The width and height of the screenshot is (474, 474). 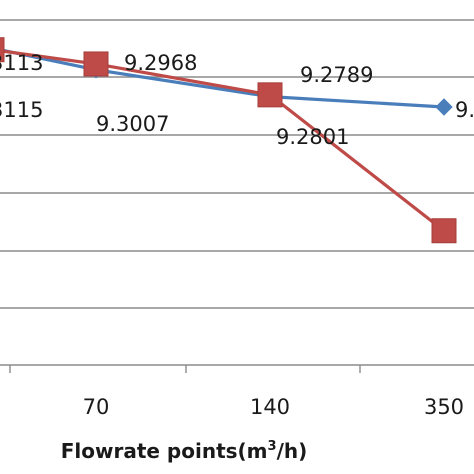 I want to click on x-tick-label-140: 140, so click(x=270, y=407).